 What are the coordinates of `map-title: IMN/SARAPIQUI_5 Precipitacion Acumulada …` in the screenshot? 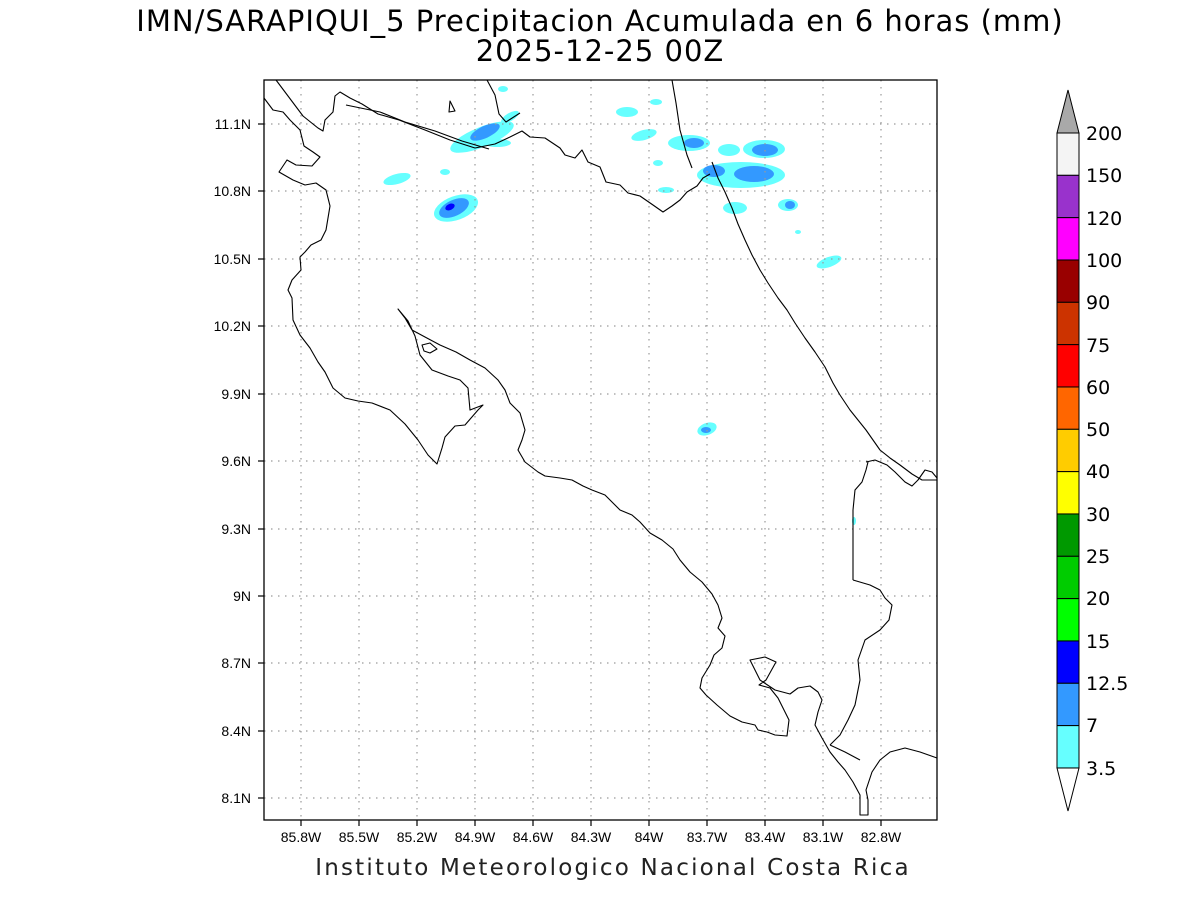 It's located at (600, 21).